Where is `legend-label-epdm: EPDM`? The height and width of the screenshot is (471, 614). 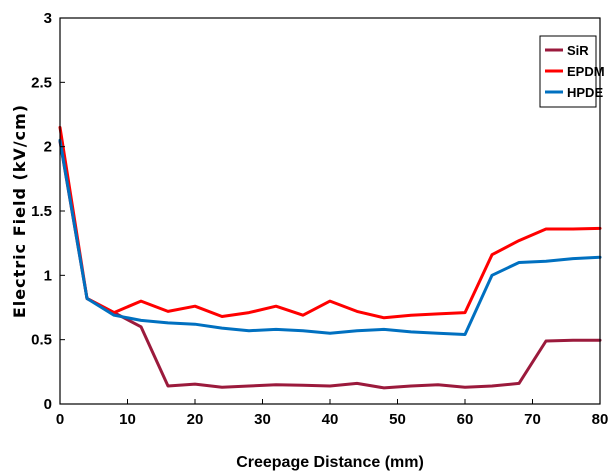
legend-label-epdm: EPDM is located at coordinates (586, 71).